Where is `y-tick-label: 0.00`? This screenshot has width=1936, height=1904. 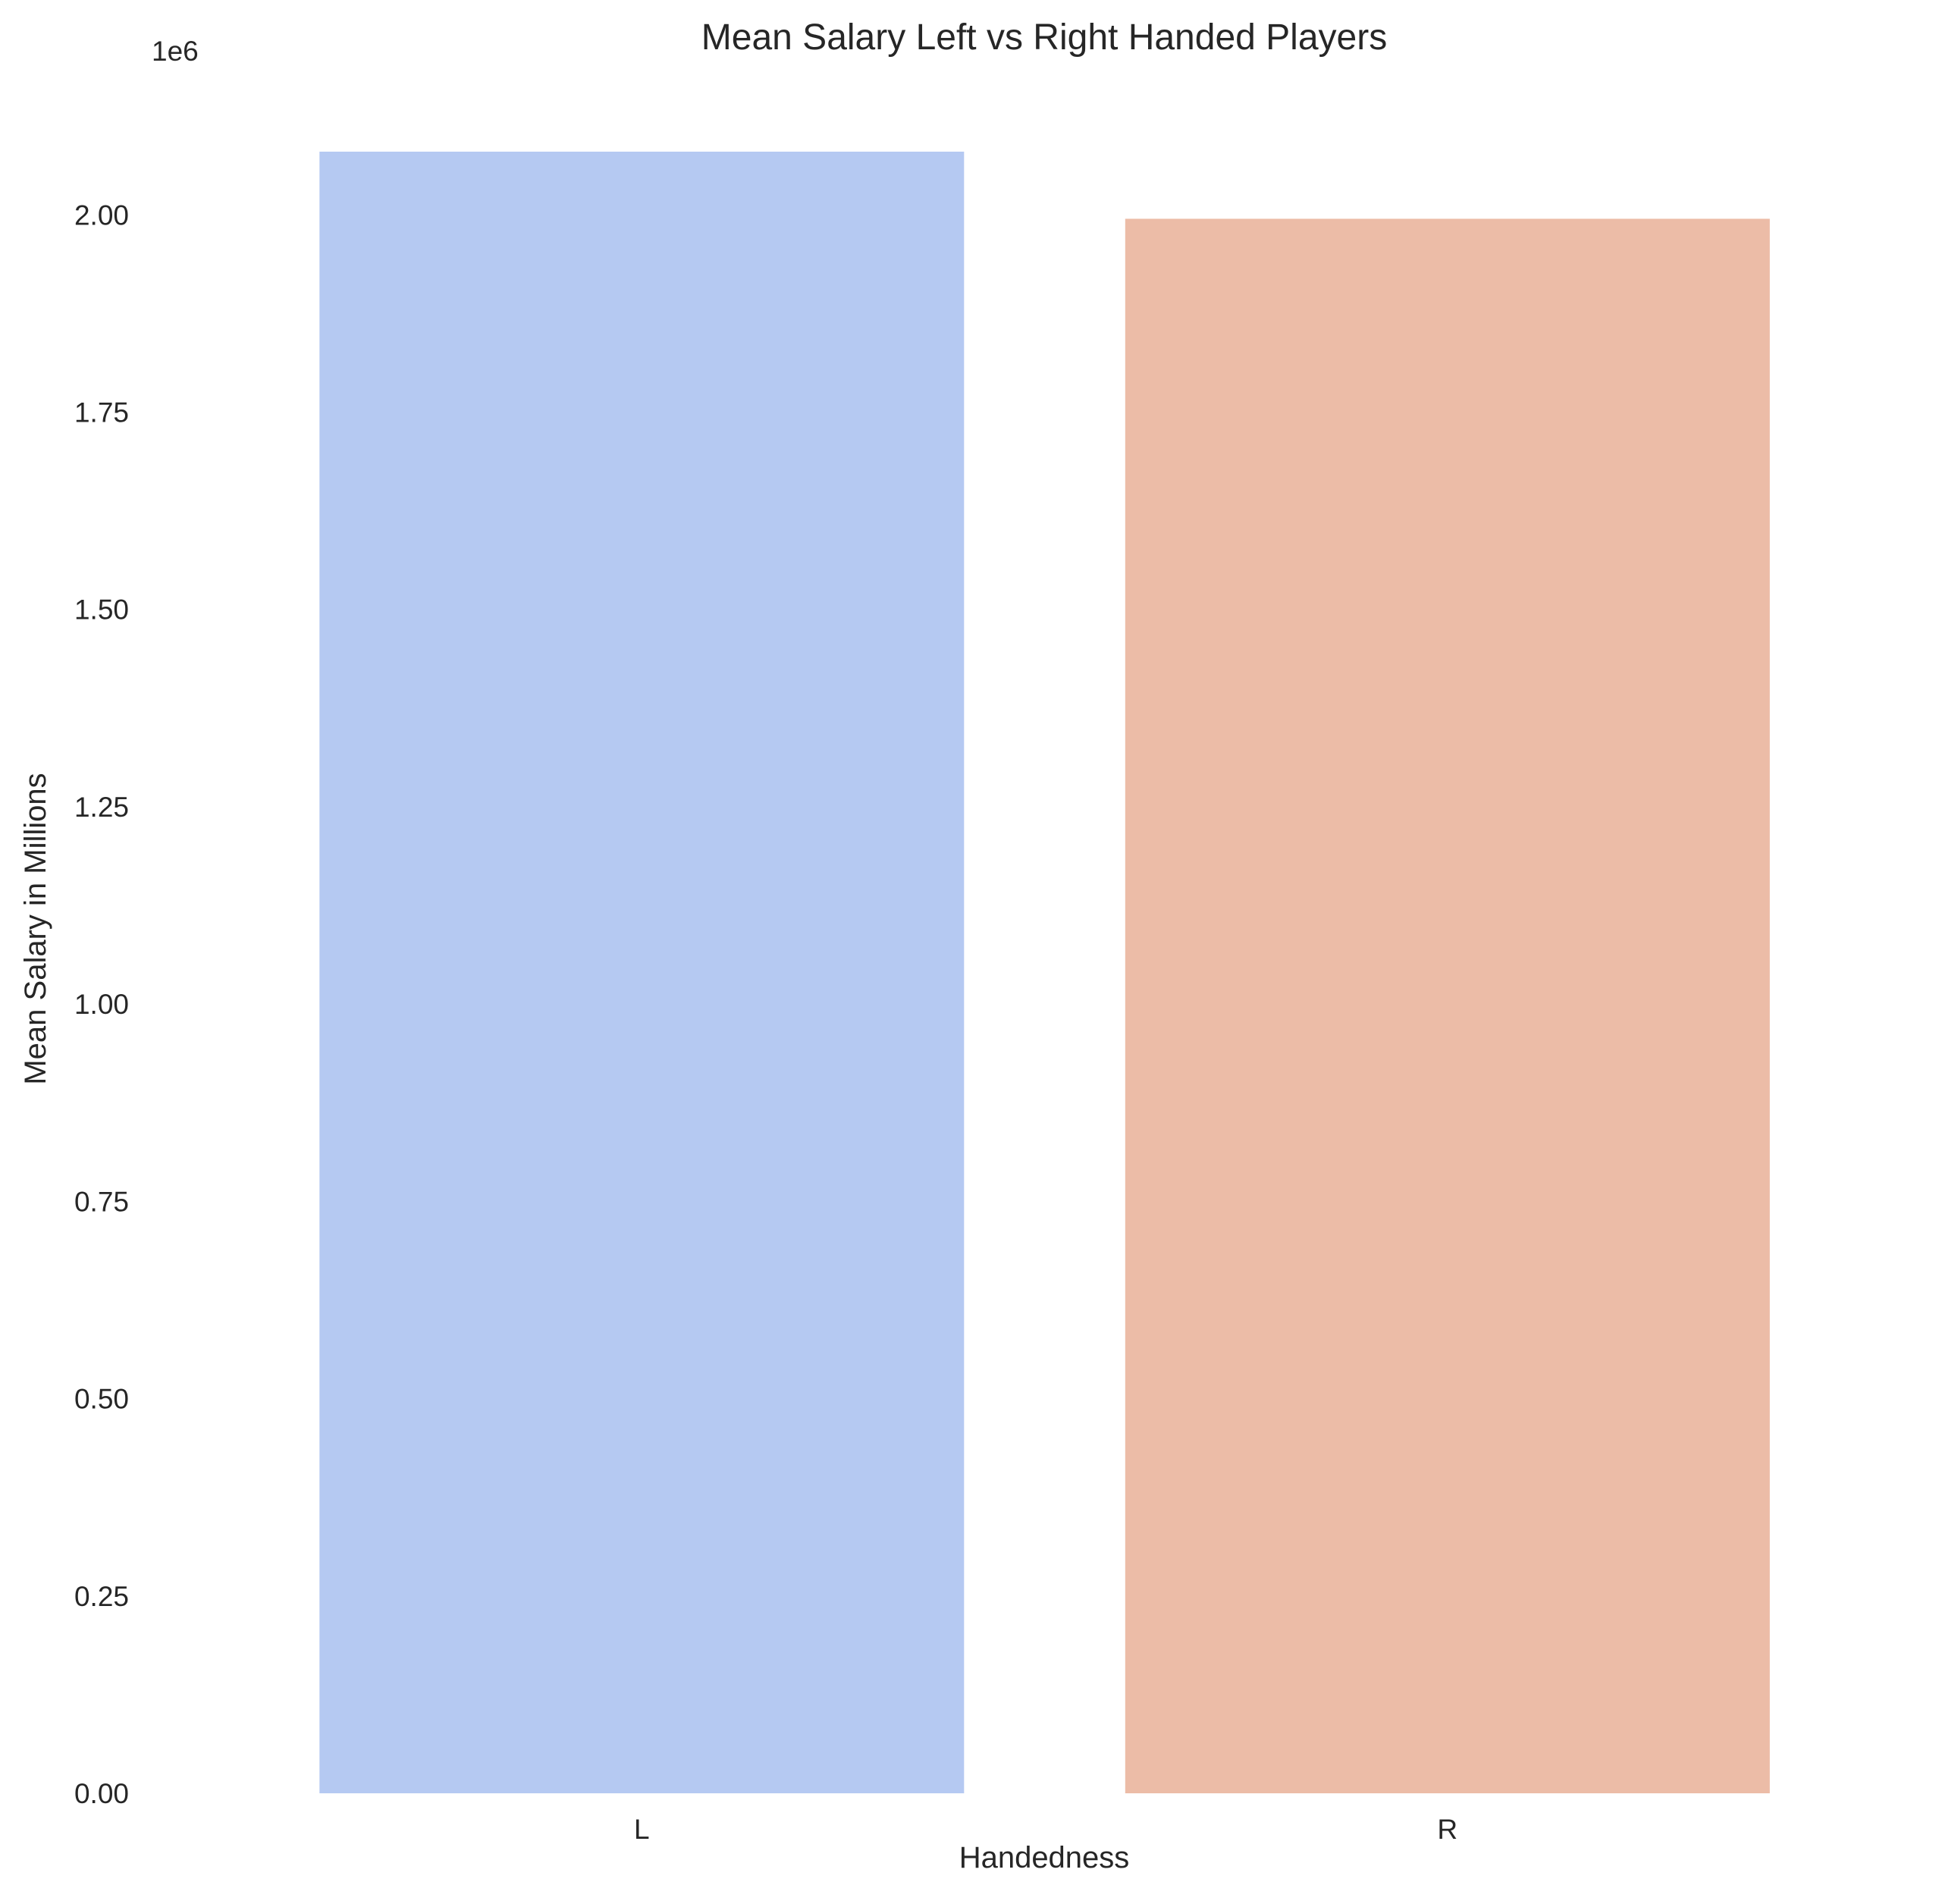 y-tick-label: 0.00 is located at coordinates (101, 1793).